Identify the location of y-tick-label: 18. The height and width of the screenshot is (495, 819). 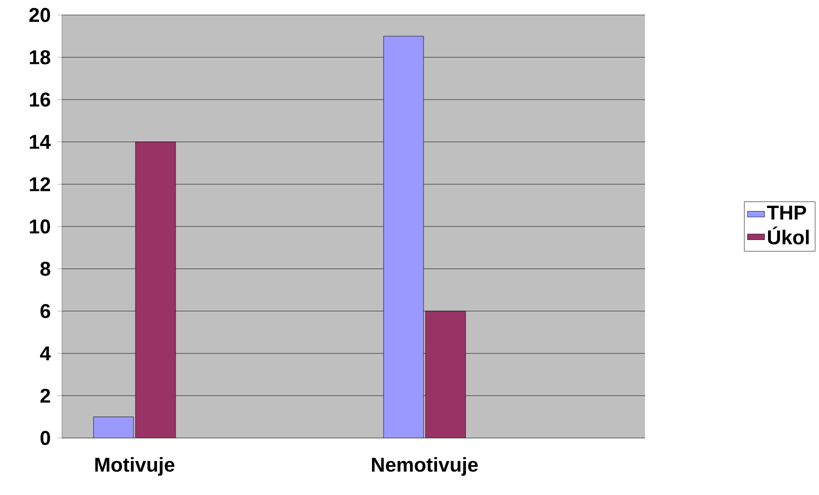
(40, 57).